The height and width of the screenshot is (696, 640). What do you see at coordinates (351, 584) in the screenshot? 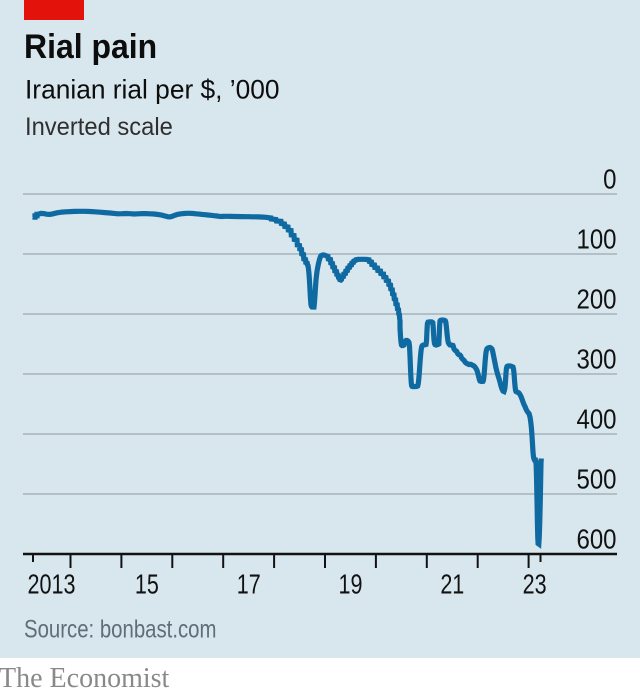
I see `svg-text: 19` at bounding box center [351, 584].